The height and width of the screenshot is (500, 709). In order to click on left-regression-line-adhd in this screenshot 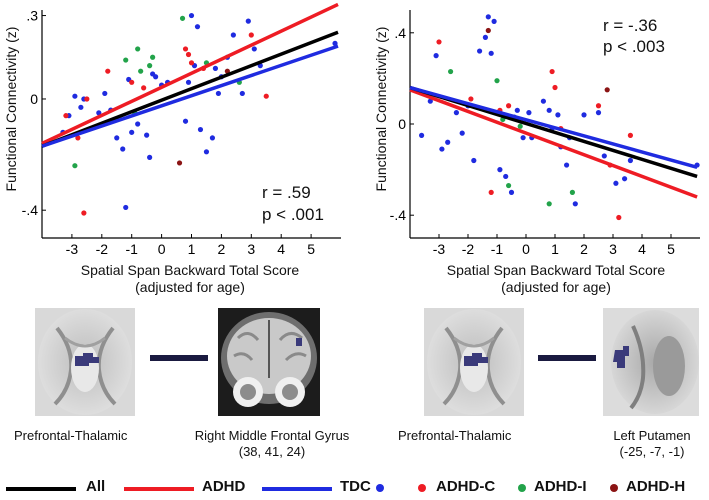, I will do `click(190, 74)`.